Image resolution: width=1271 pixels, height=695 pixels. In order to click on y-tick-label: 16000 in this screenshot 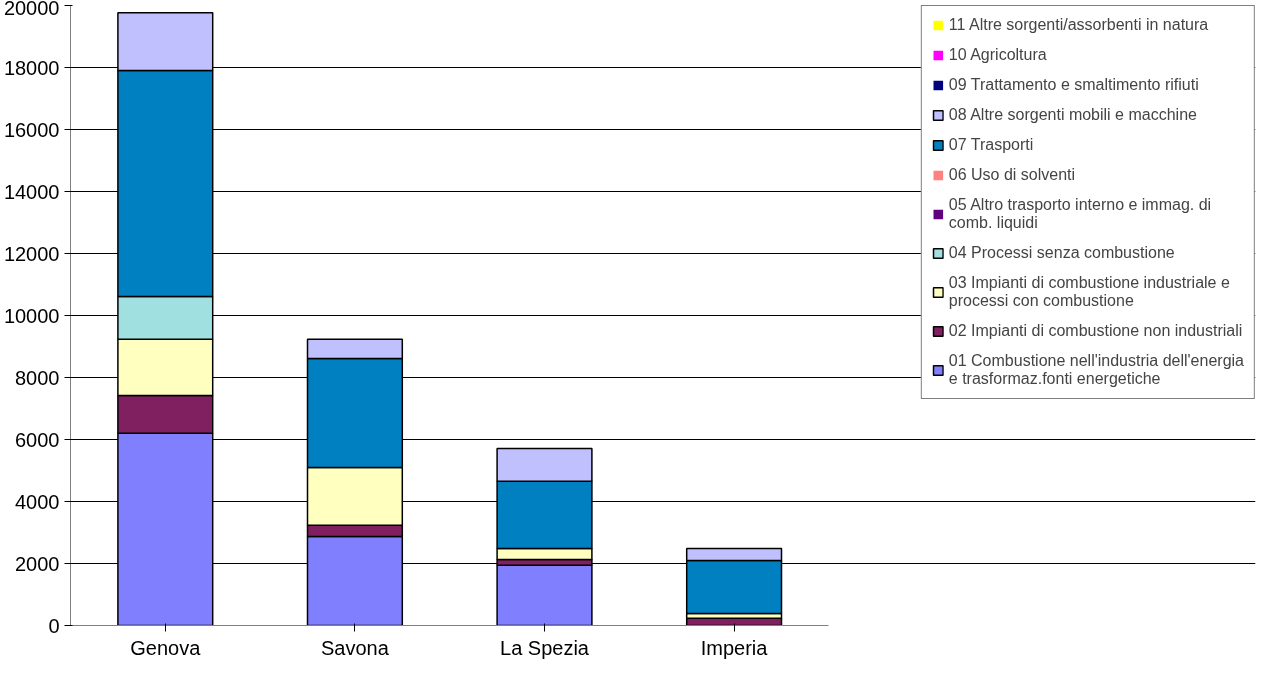, I will do `click(31, 129)`.